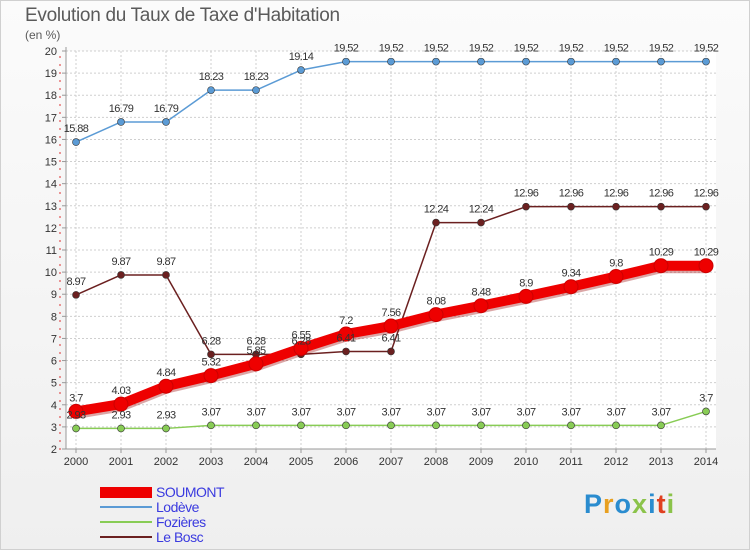 This screenshot has height=550, width=750. Describe the element at coordinates (181, 522) in the screenshot. I see `legend-label: Fozières` at that location.